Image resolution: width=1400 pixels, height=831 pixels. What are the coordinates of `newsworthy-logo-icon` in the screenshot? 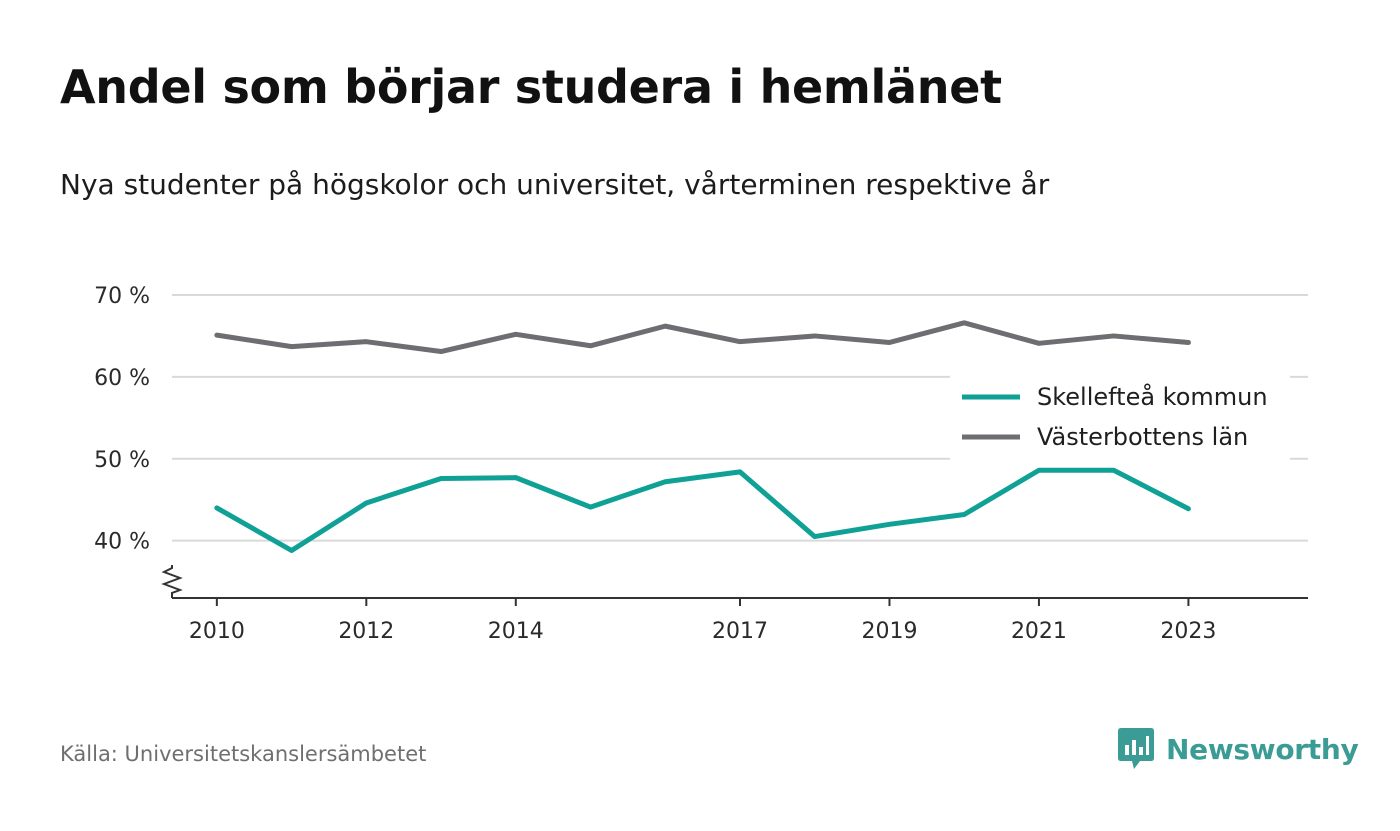 It's located at (1136, 748).